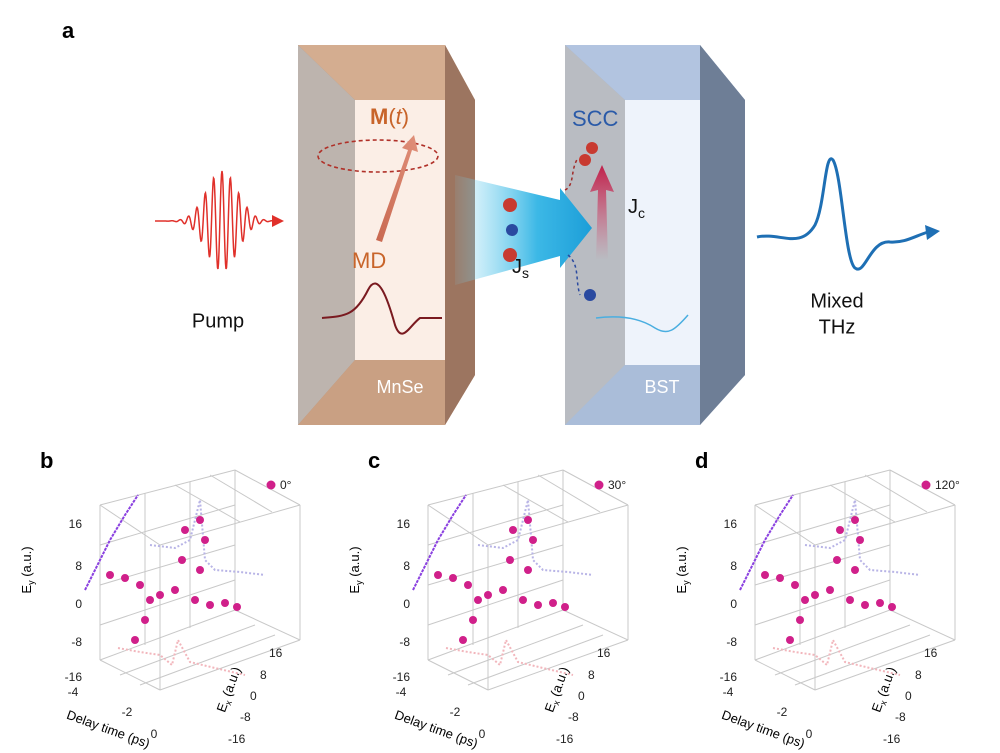 This screenshot has width=1000, height=753. Describe the element at coordinates (237, 739) in the screenshot. I see `x-tick-label: -16` at that location.